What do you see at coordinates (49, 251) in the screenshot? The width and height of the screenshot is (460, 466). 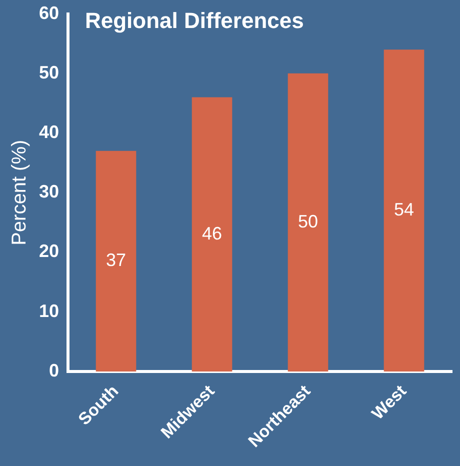 I see `y-tick-label: 20` at bounding box center [49, 251].